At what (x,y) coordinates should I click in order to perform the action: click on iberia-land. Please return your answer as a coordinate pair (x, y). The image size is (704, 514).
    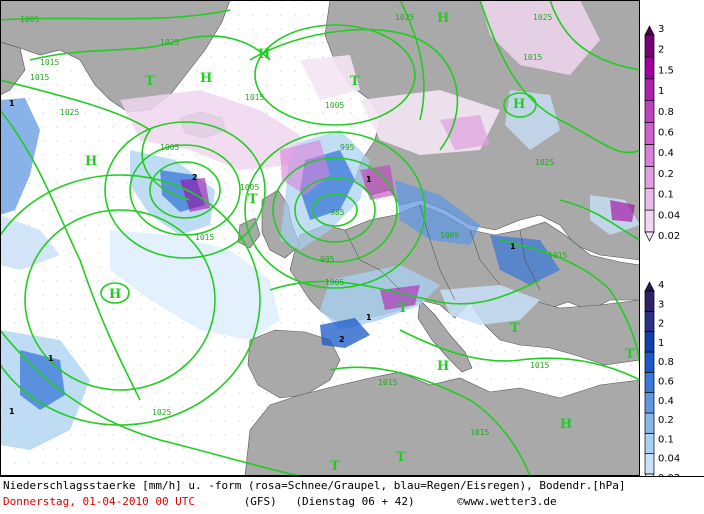
    Looking at the image, I should click on (294, 364).